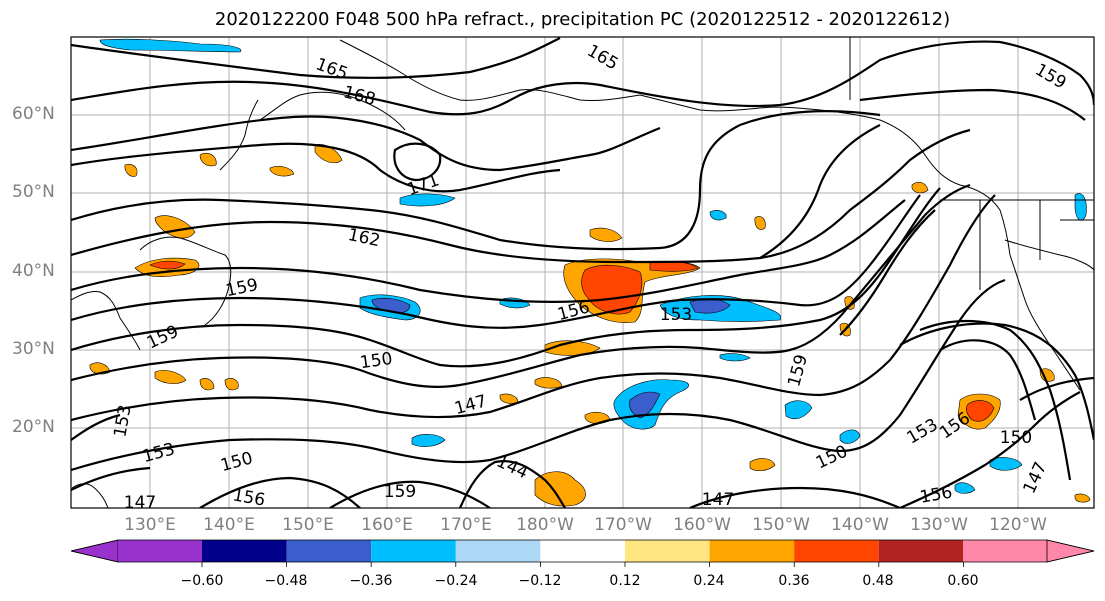 Image resolution: width=1105 pixels, height=601 pixels. Describe the element at coordinates (286, 581) in the screenshot. I see `colorbar-tick-label: −0.48` at that location.